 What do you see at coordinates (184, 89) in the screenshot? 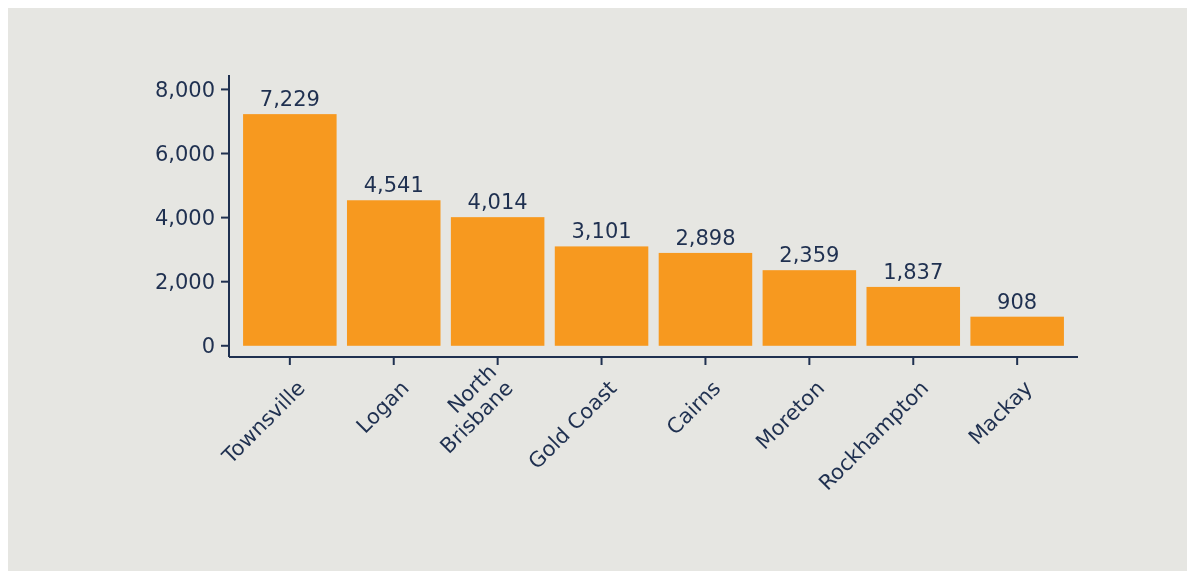
I see `y-tick-label: 8,000` at bounding box center [184, 89].